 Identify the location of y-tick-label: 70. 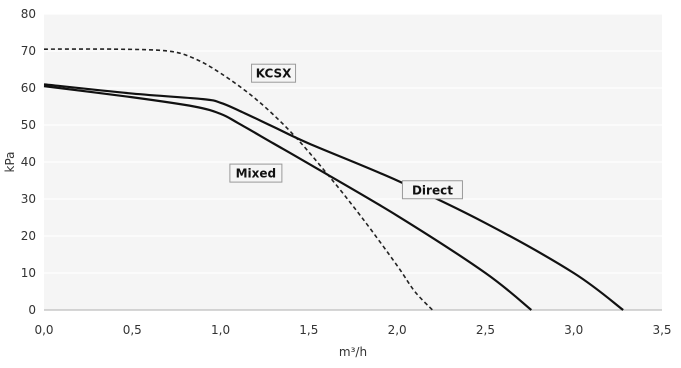
(28, 51).